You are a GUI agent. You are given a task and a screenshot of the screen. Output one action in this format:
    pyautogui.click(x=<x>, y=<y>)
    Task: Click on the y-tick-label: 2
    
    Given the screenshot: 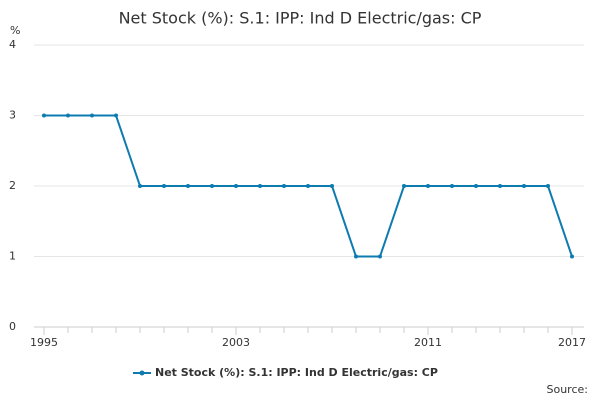 What is the action you would take?
    pyautogui.click(x=12, y=185)
    